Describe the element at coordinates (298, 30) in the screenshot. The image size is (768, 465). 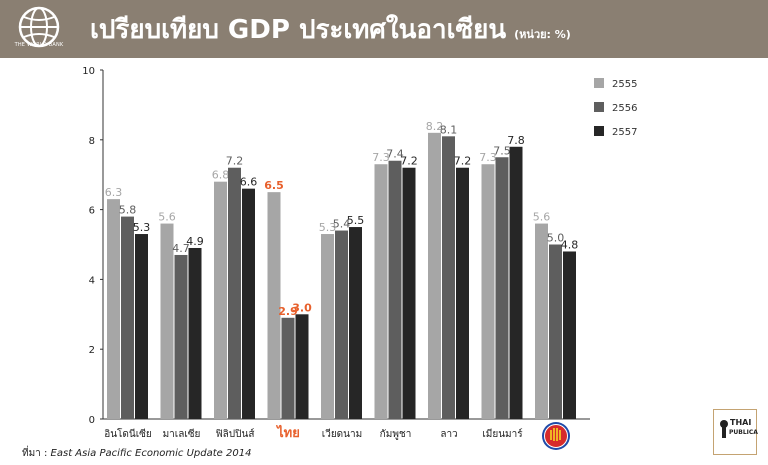
I see `title-text: เปรียบเทียบ GDP ประเทศในอาเซียน` at that location.